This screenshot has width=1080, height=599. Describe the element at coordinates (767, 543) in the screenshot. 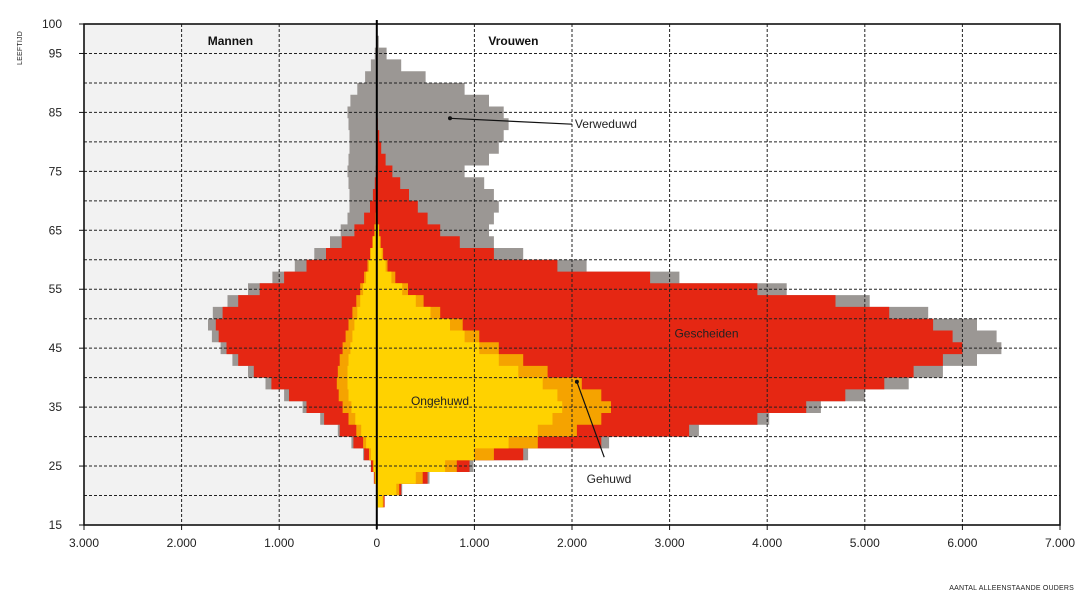

I see `x-tick-label: 4.000` at that location.